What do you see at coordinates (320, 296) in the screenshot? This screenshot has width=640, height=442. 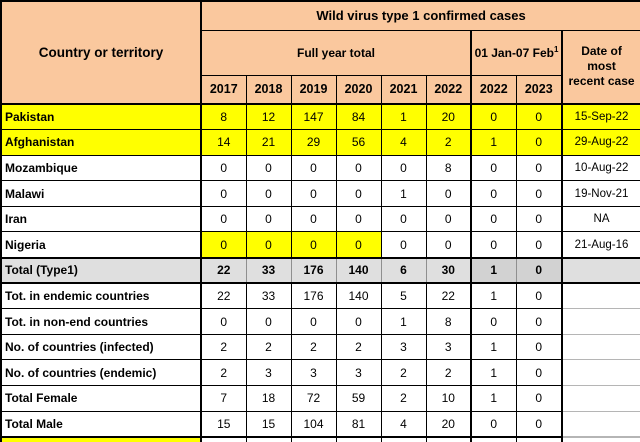 I see `table-row: Tot. in endemic countries 22 33 176 140 5 22 1 0` at bounding box center [320, 296].